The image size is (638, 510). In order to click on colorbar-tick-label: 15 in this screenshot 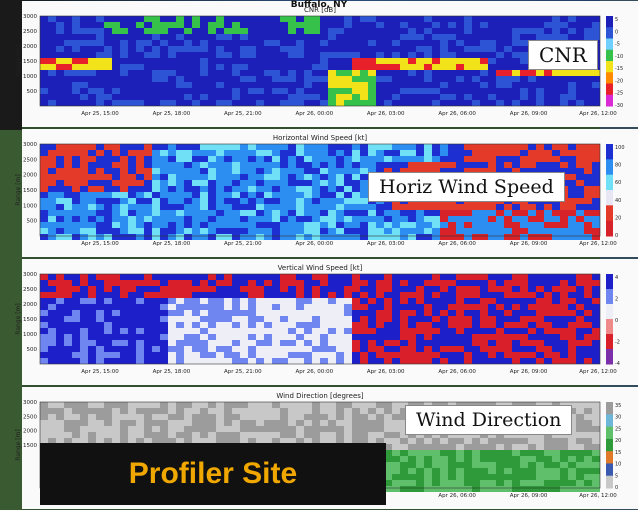, I will do `click(618, 453)`.